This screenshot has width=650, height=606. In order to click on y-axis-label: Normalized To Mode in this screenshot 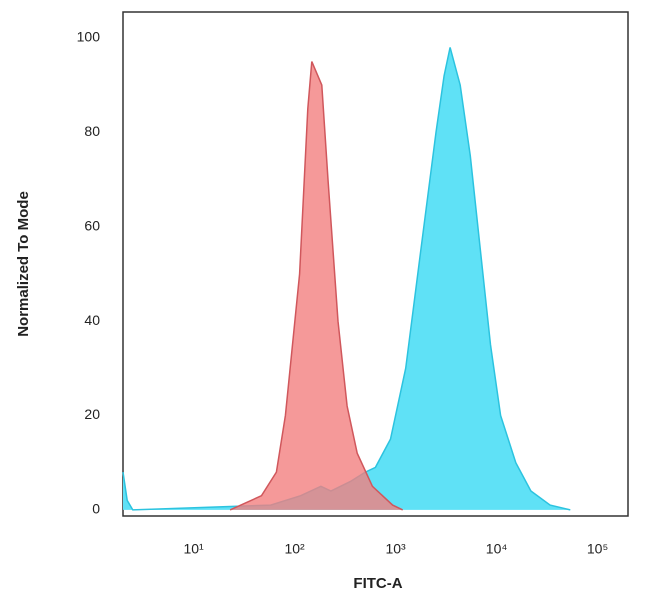, I will do `click(23, 264)`.